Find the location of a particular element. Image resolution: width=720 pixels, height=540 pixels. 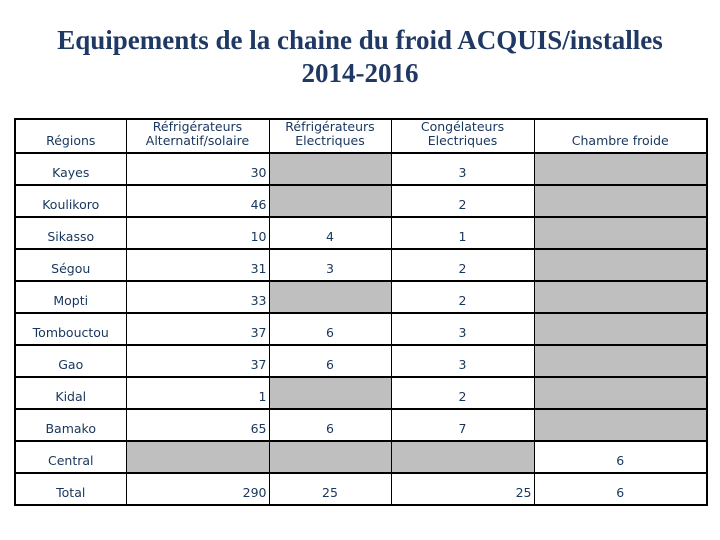

region-label: Kayes is located at coordinates (70, 169).